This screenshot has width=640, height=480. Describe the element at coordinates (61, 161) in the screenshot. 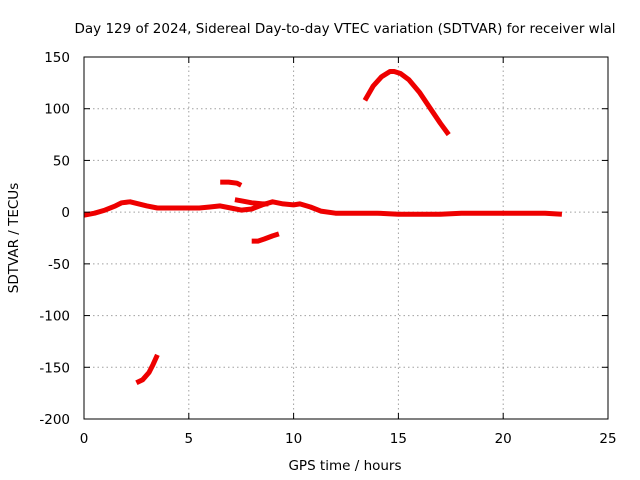

I see `y-tick-label: 50` at that location.